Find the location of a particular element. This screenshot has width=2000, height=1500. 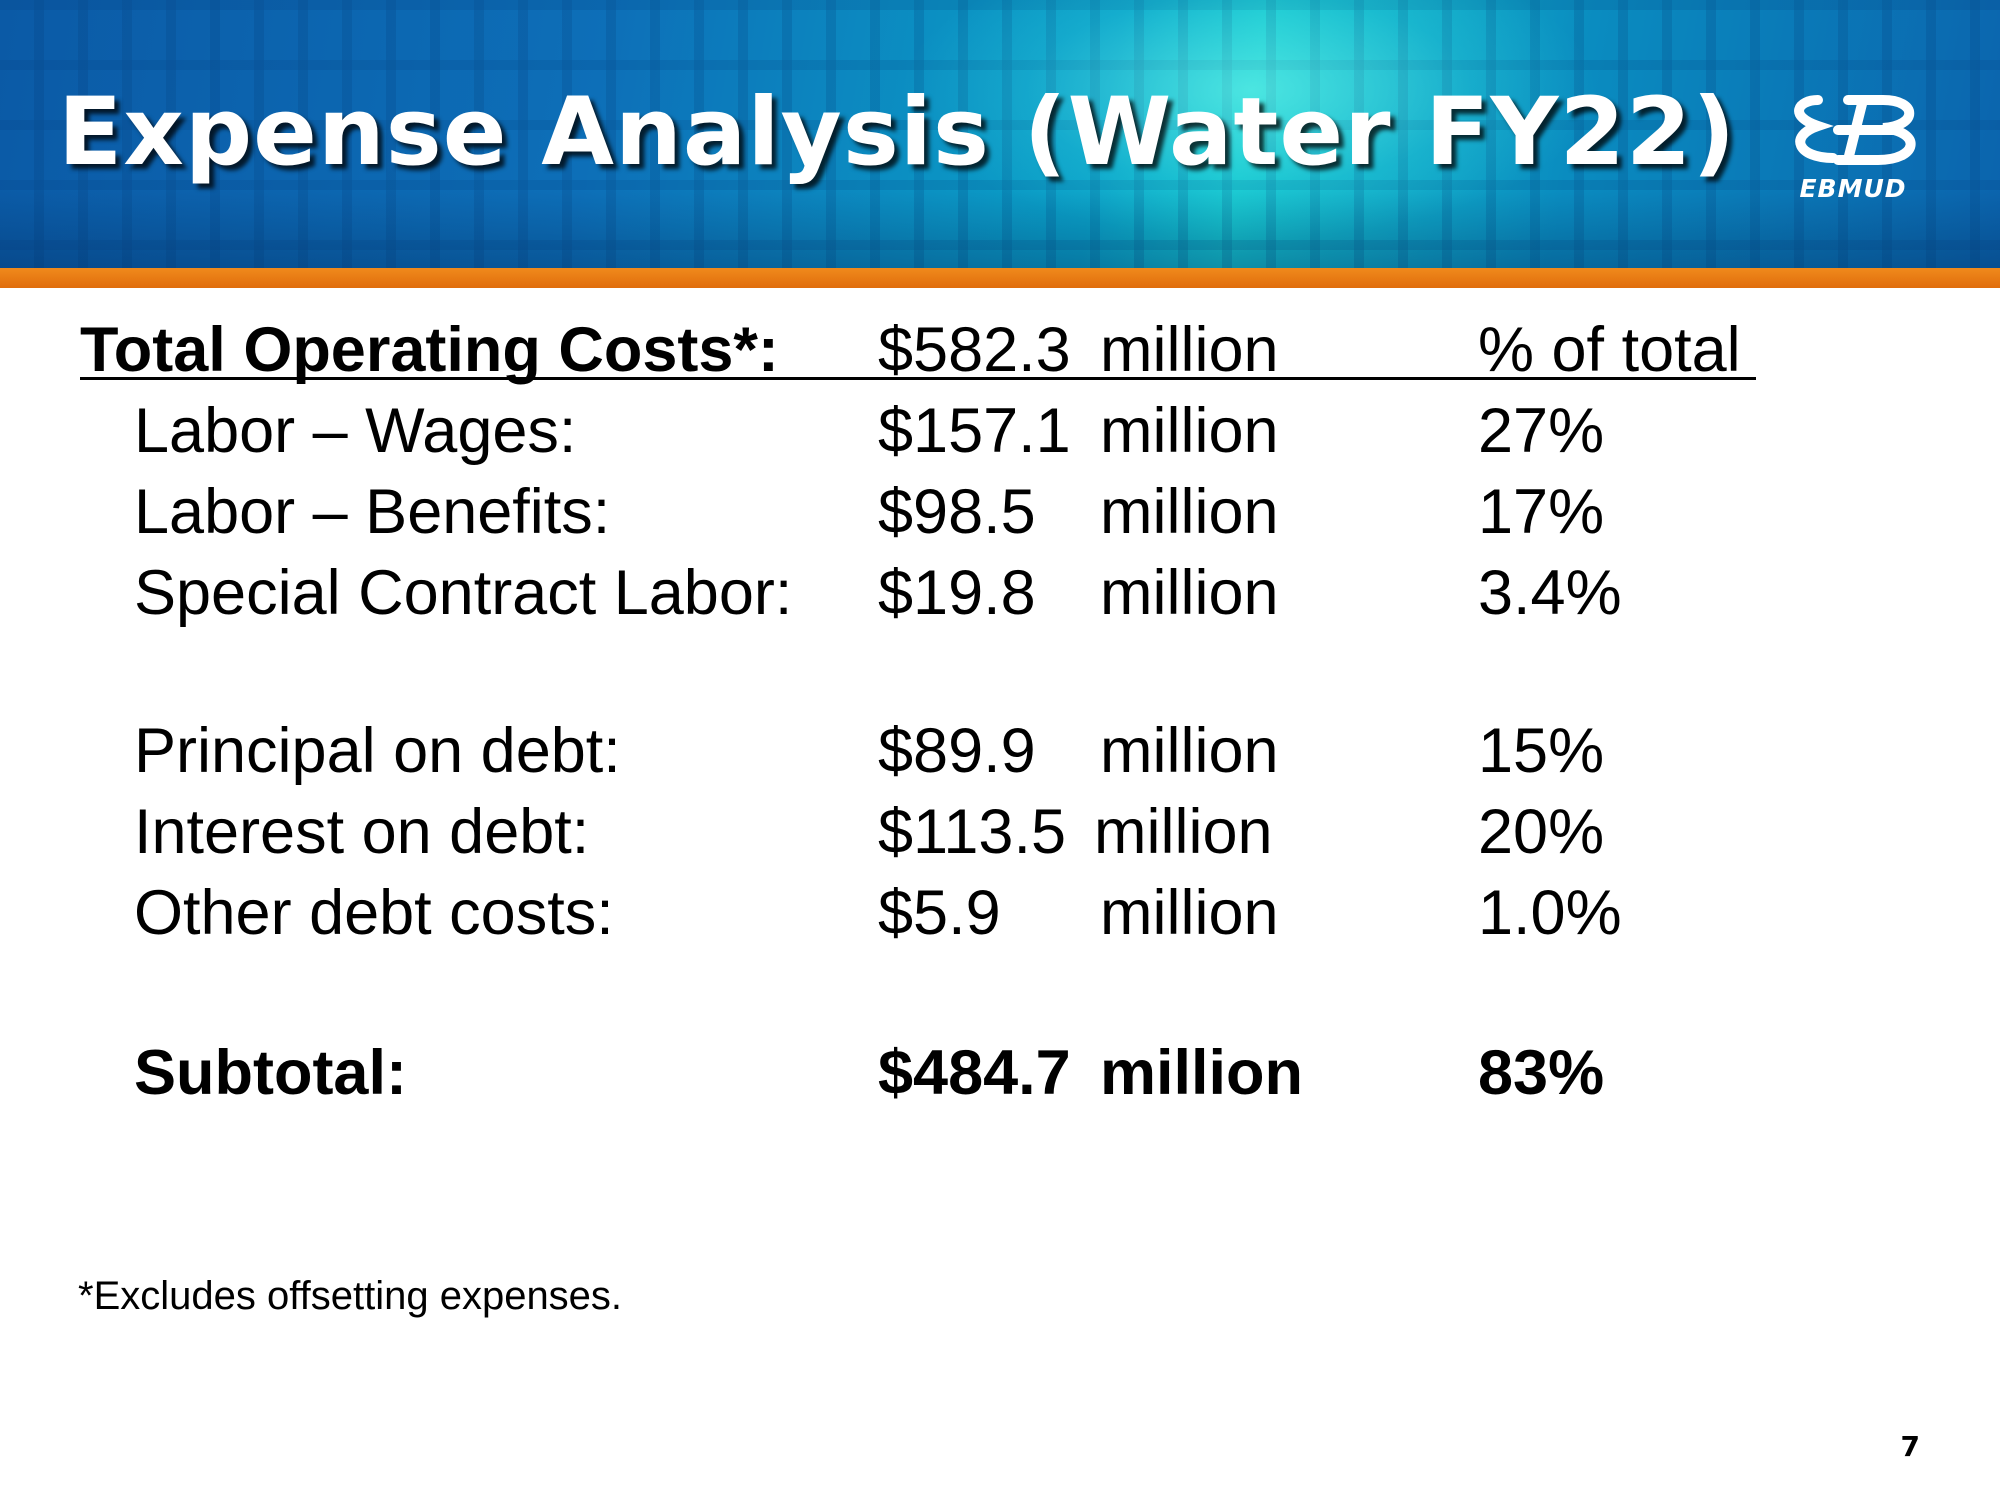

row-pct: 27% is located at coordinates (1541, 431).